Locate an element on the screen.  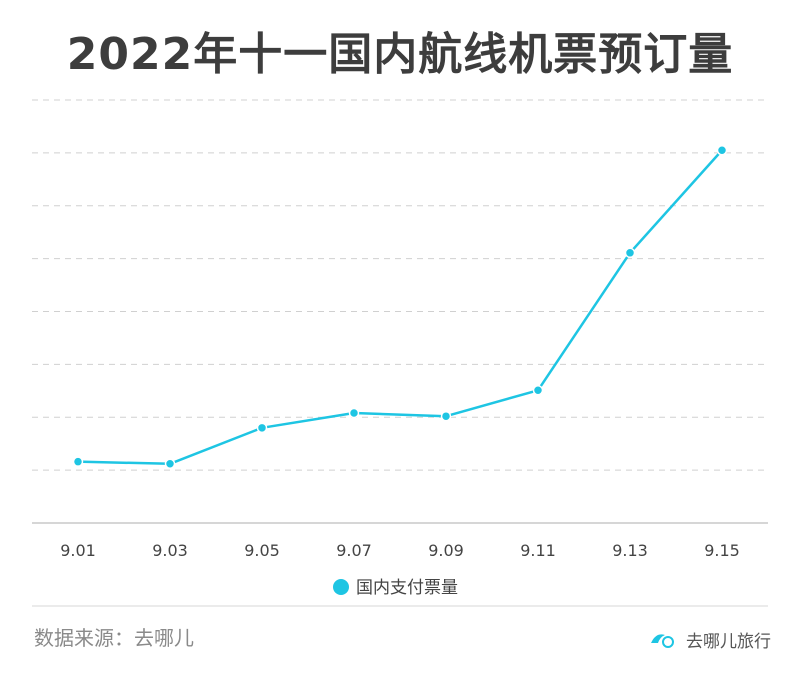
x-tick-label: 9.05 is located at coordinates (262, 550).